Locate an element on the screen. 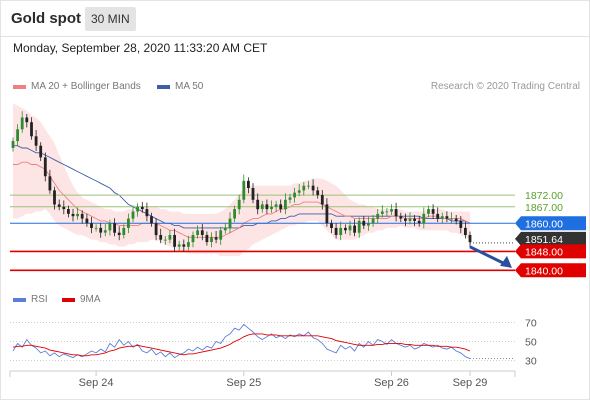 This screenshot has height=400, width=590. rsi-swatch is located at coordinates (19, 299).